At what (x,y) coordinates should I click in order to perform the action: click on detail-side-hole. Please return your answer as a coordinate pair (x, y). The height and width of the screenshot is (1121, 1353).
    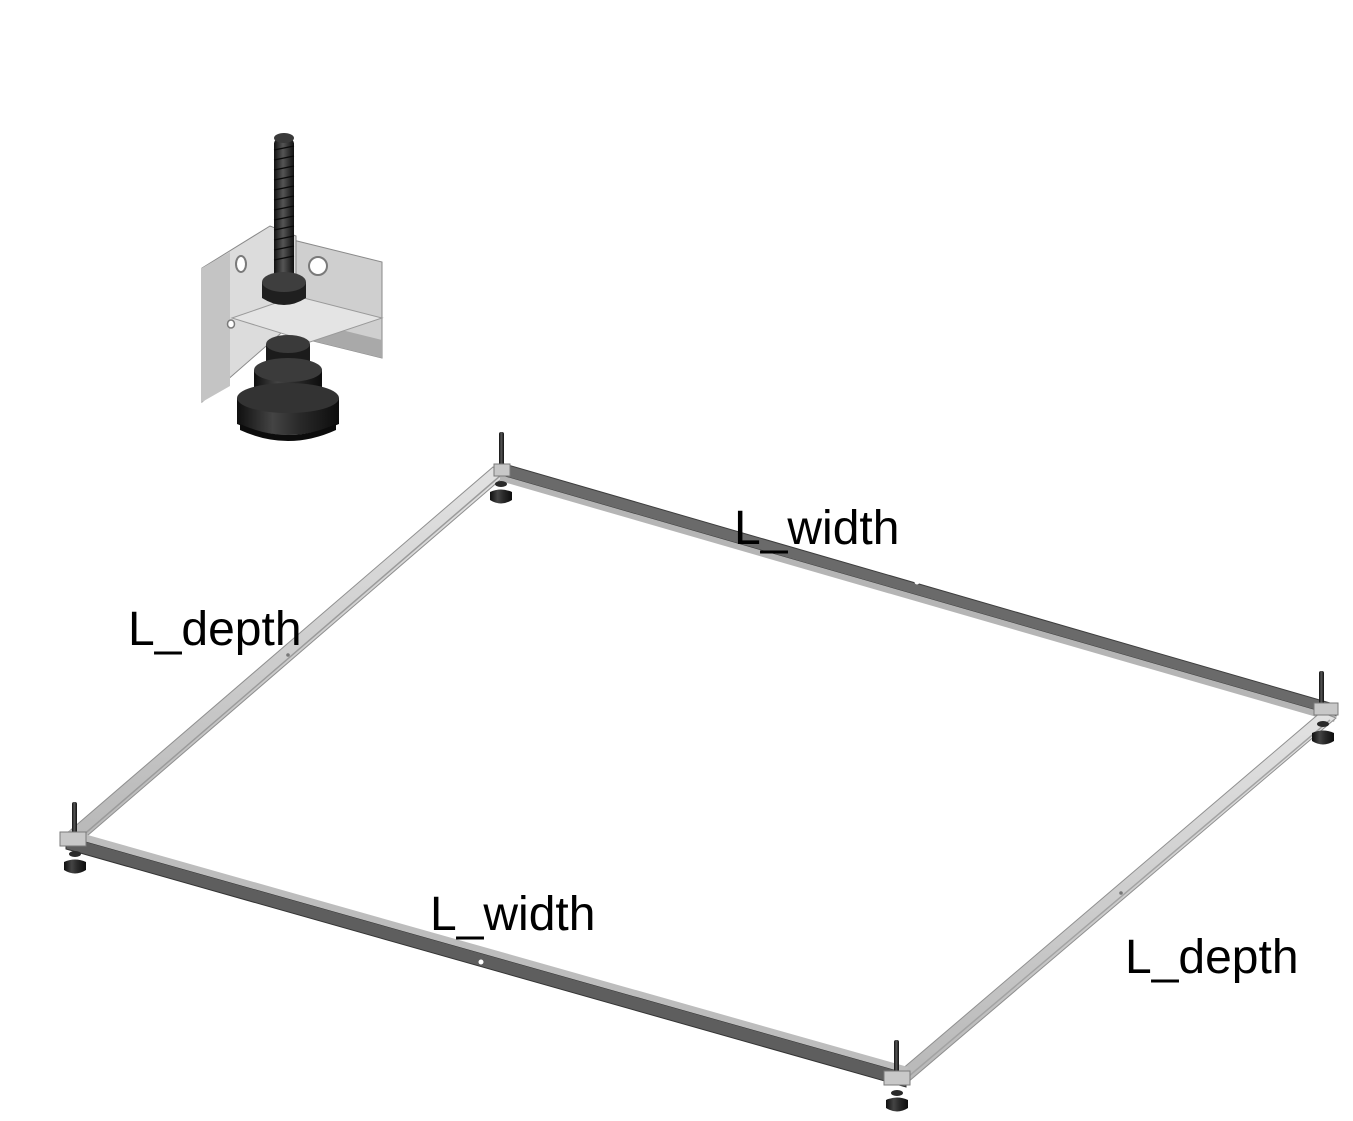
    Looking at the image, I should click on (241, 264).